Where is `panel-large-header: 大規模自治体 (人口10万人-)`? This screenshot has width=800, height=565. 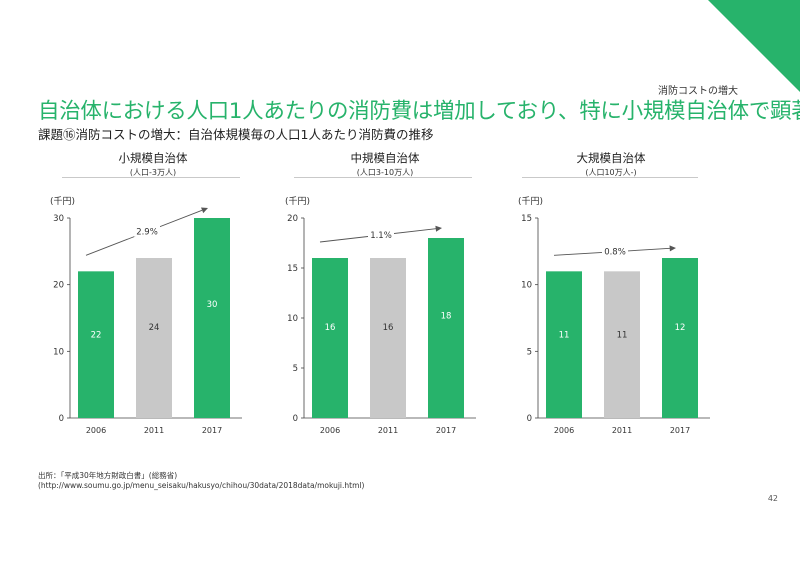
panel-large-header: 大規模自治体 (人口10万人-) is located at coordinates (611, 164).